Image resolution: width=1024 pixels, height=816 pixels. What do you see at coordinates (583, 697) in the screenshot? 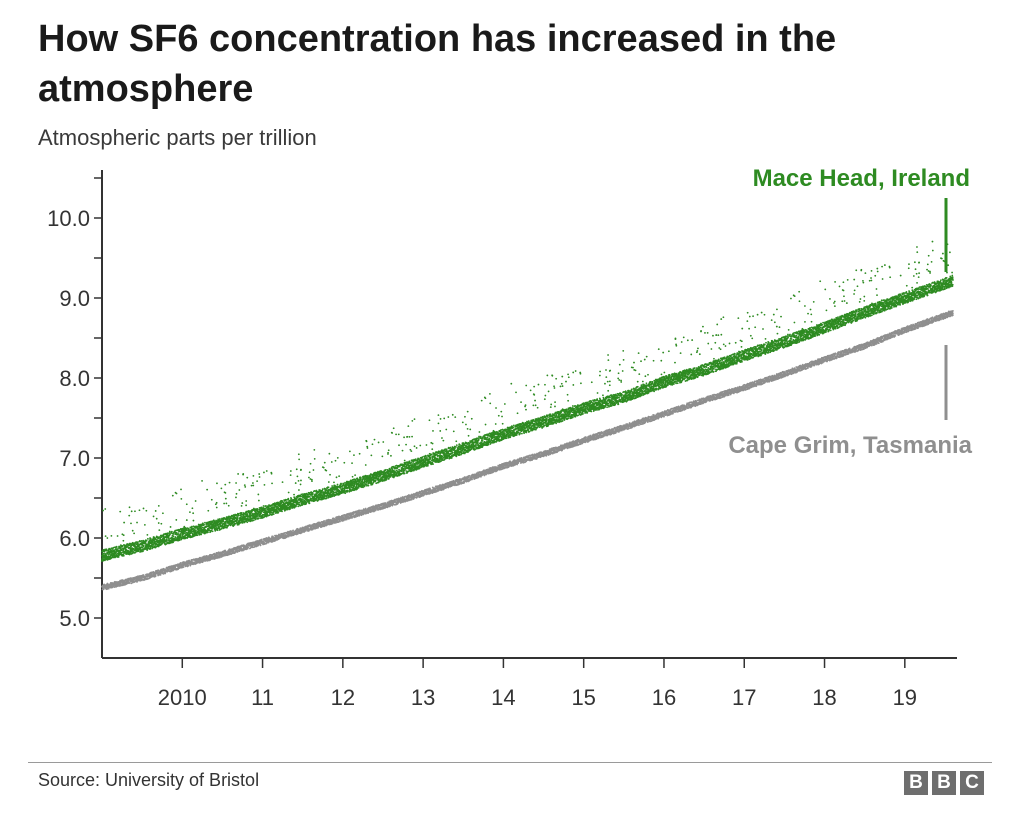
I see `x-tick-label: 15` at bounding box center [583, 697].